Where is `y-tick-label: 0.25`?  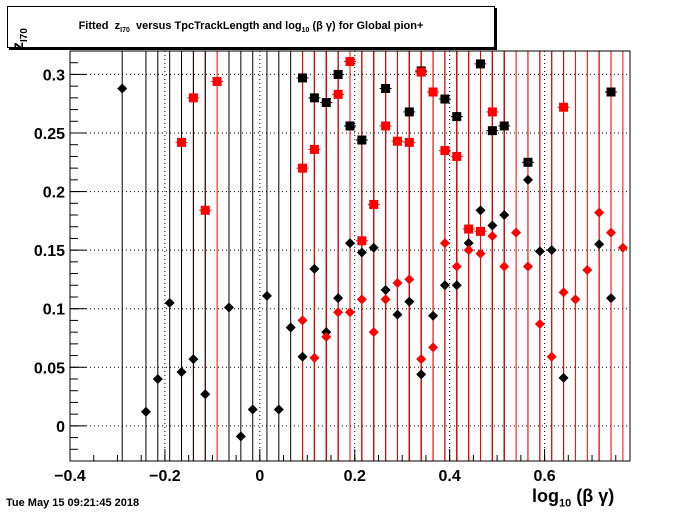
y-tick-label: 0.25 is located at coordinates (49, 134).